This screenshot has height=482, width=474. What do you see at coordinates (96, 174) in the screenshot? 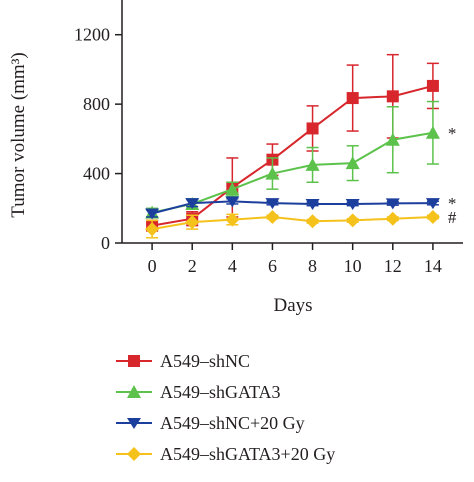
I see `y-tick-label: 400` at bounding box center [96, 174].